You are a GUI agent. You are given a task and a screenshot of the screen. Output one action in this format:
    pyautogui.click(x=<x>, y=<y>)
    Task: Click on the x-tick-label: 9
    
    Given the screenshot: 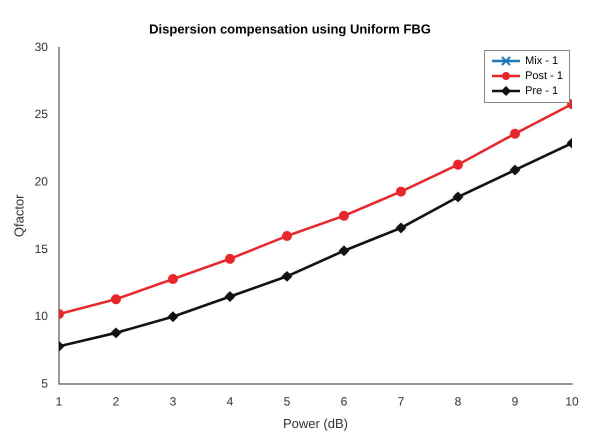 What is the action you would take?
    pyautogui.click(x=515, y=401)
    